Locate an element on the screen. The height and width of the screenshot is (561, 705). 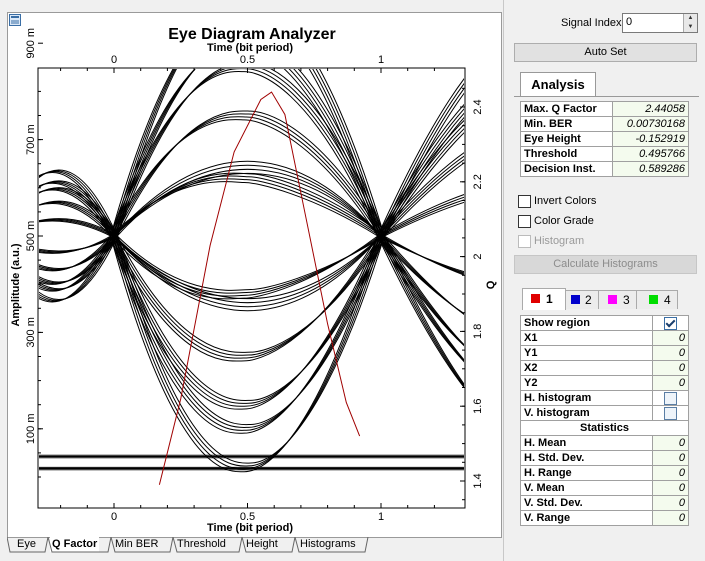
auto-set-button: Auto Set is located at coordinates (605, 52).